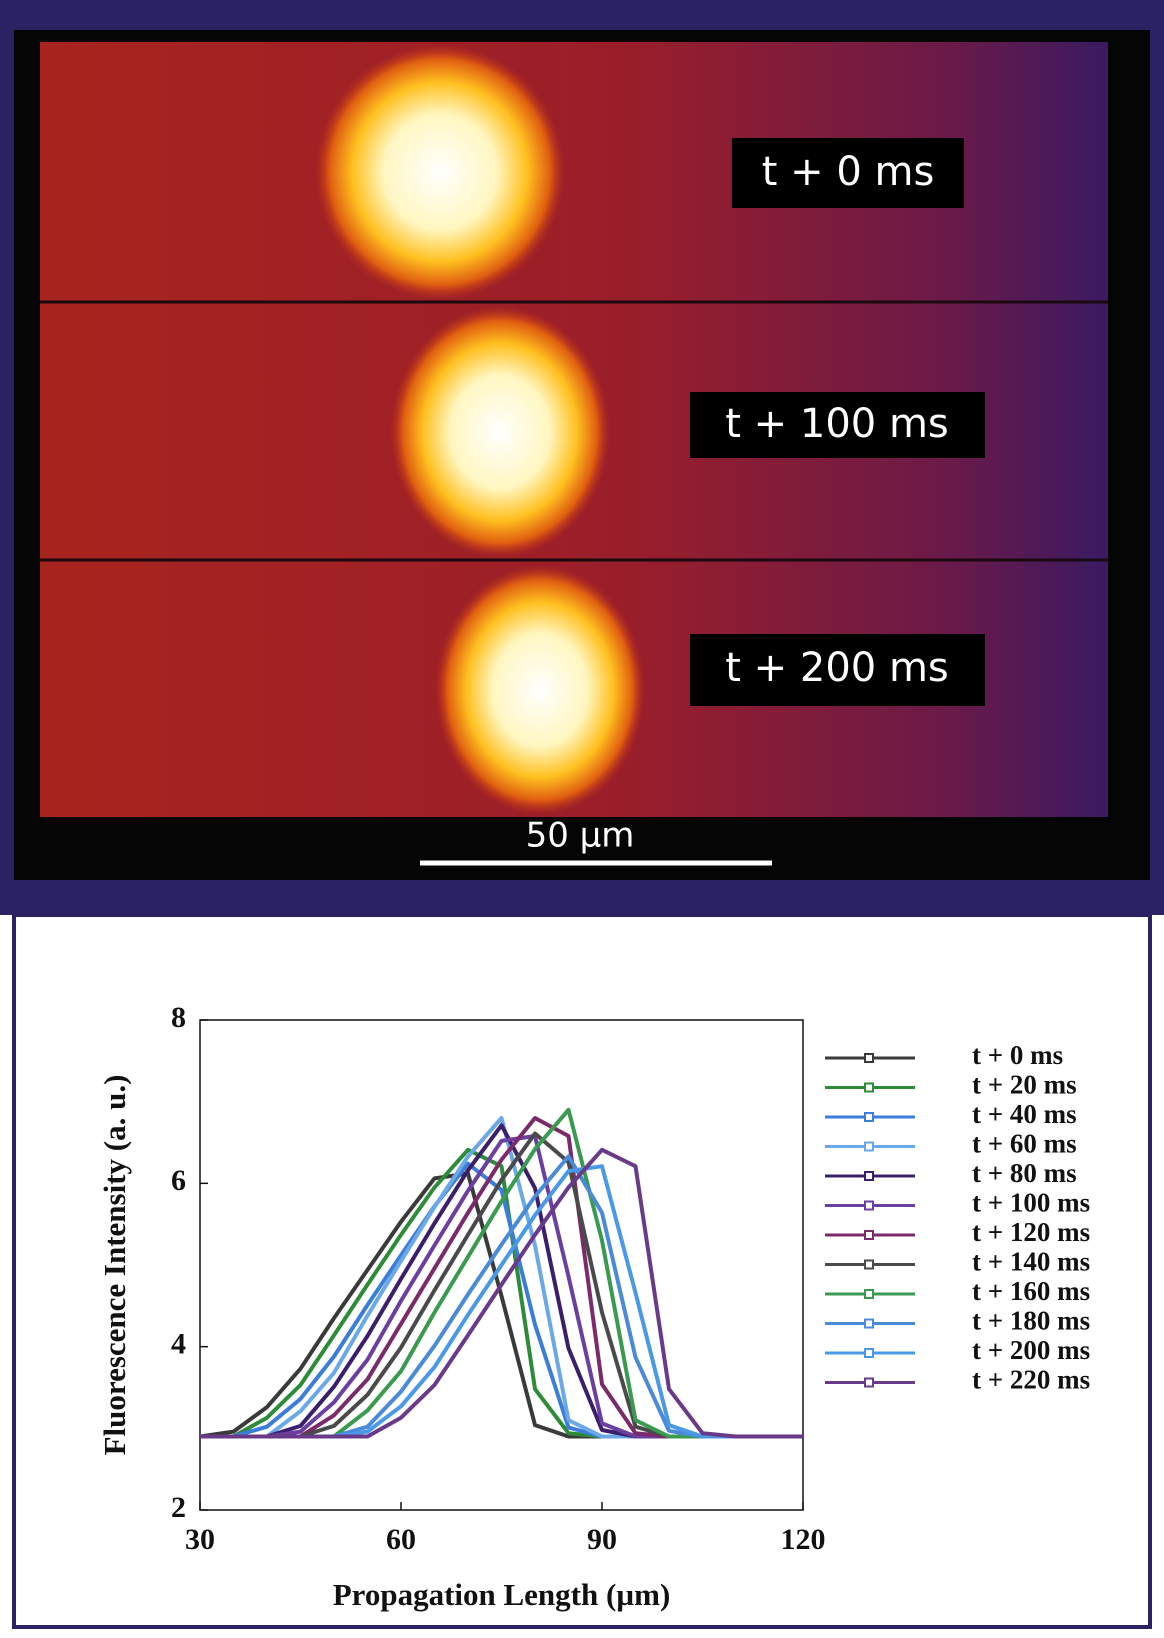 Image resolution: width=1164 pixels, height=1638 pixels. Describe the element at coordinates (501, 1293) in the screenshot. I see `series-line` at that location.